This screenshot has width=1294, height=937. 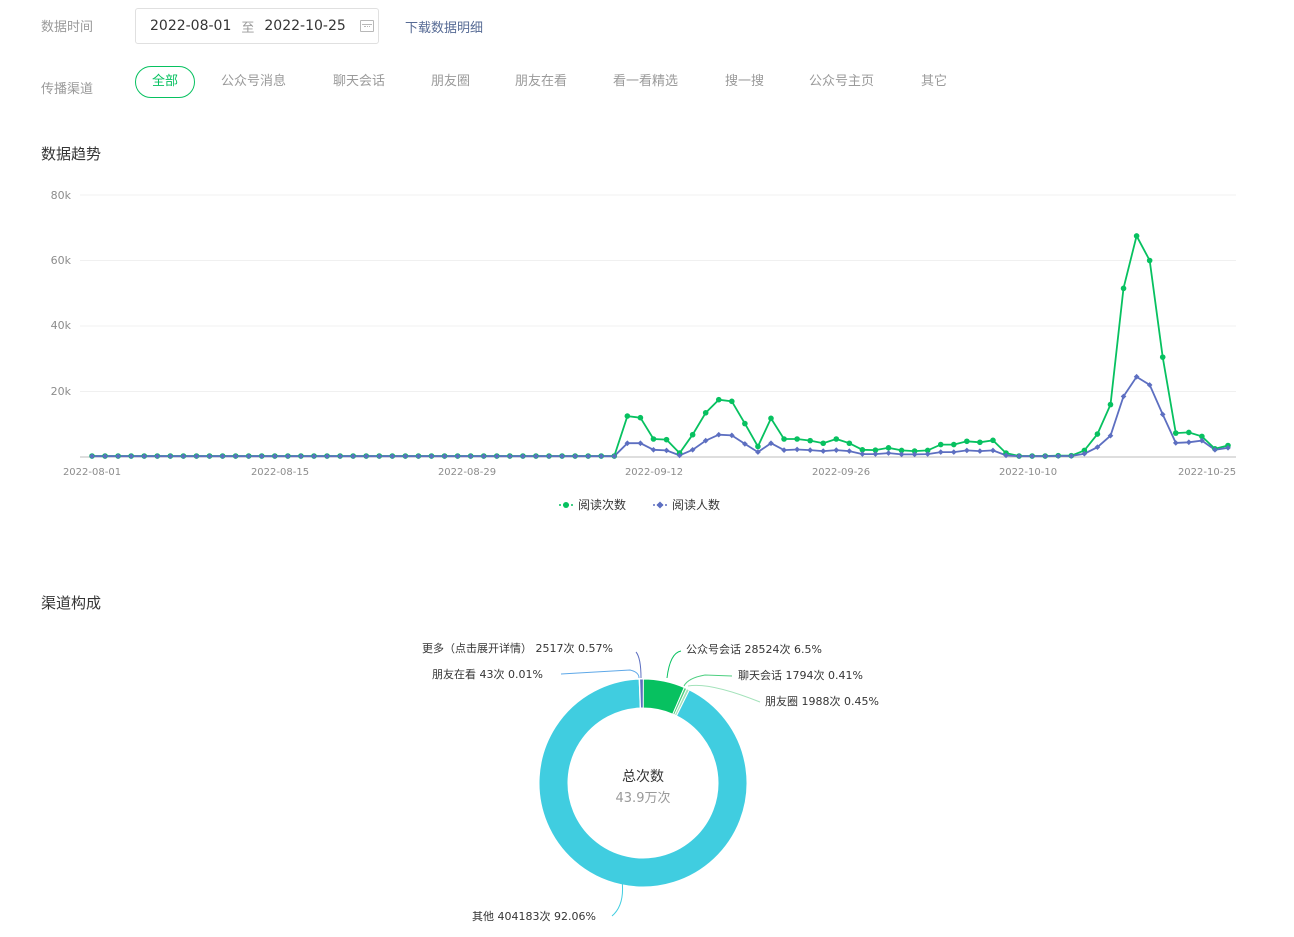 I want to click on slice-other, so click(x=643, y=783).